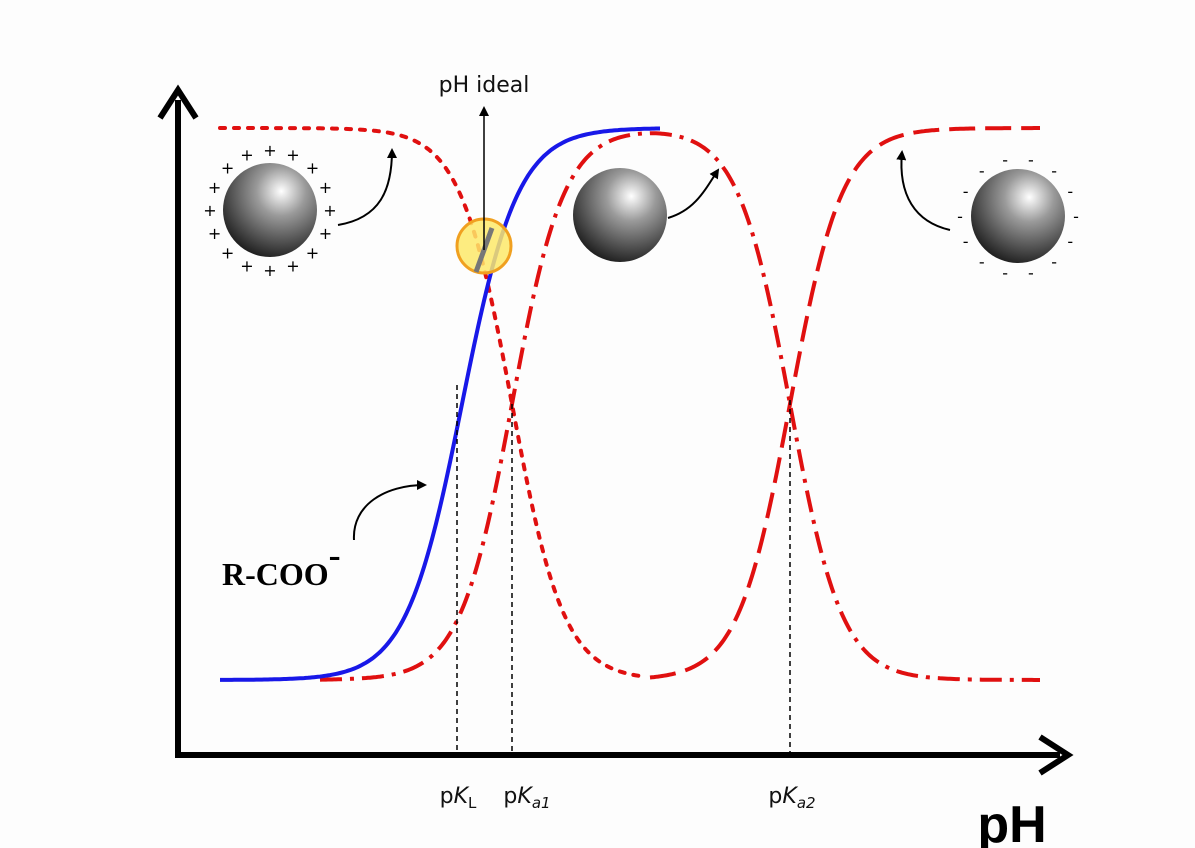  What do you see at coordinates (275, 574) in the screenshot?
I see `carboxylate-group: R-COO` at bounding box center [275, 574].